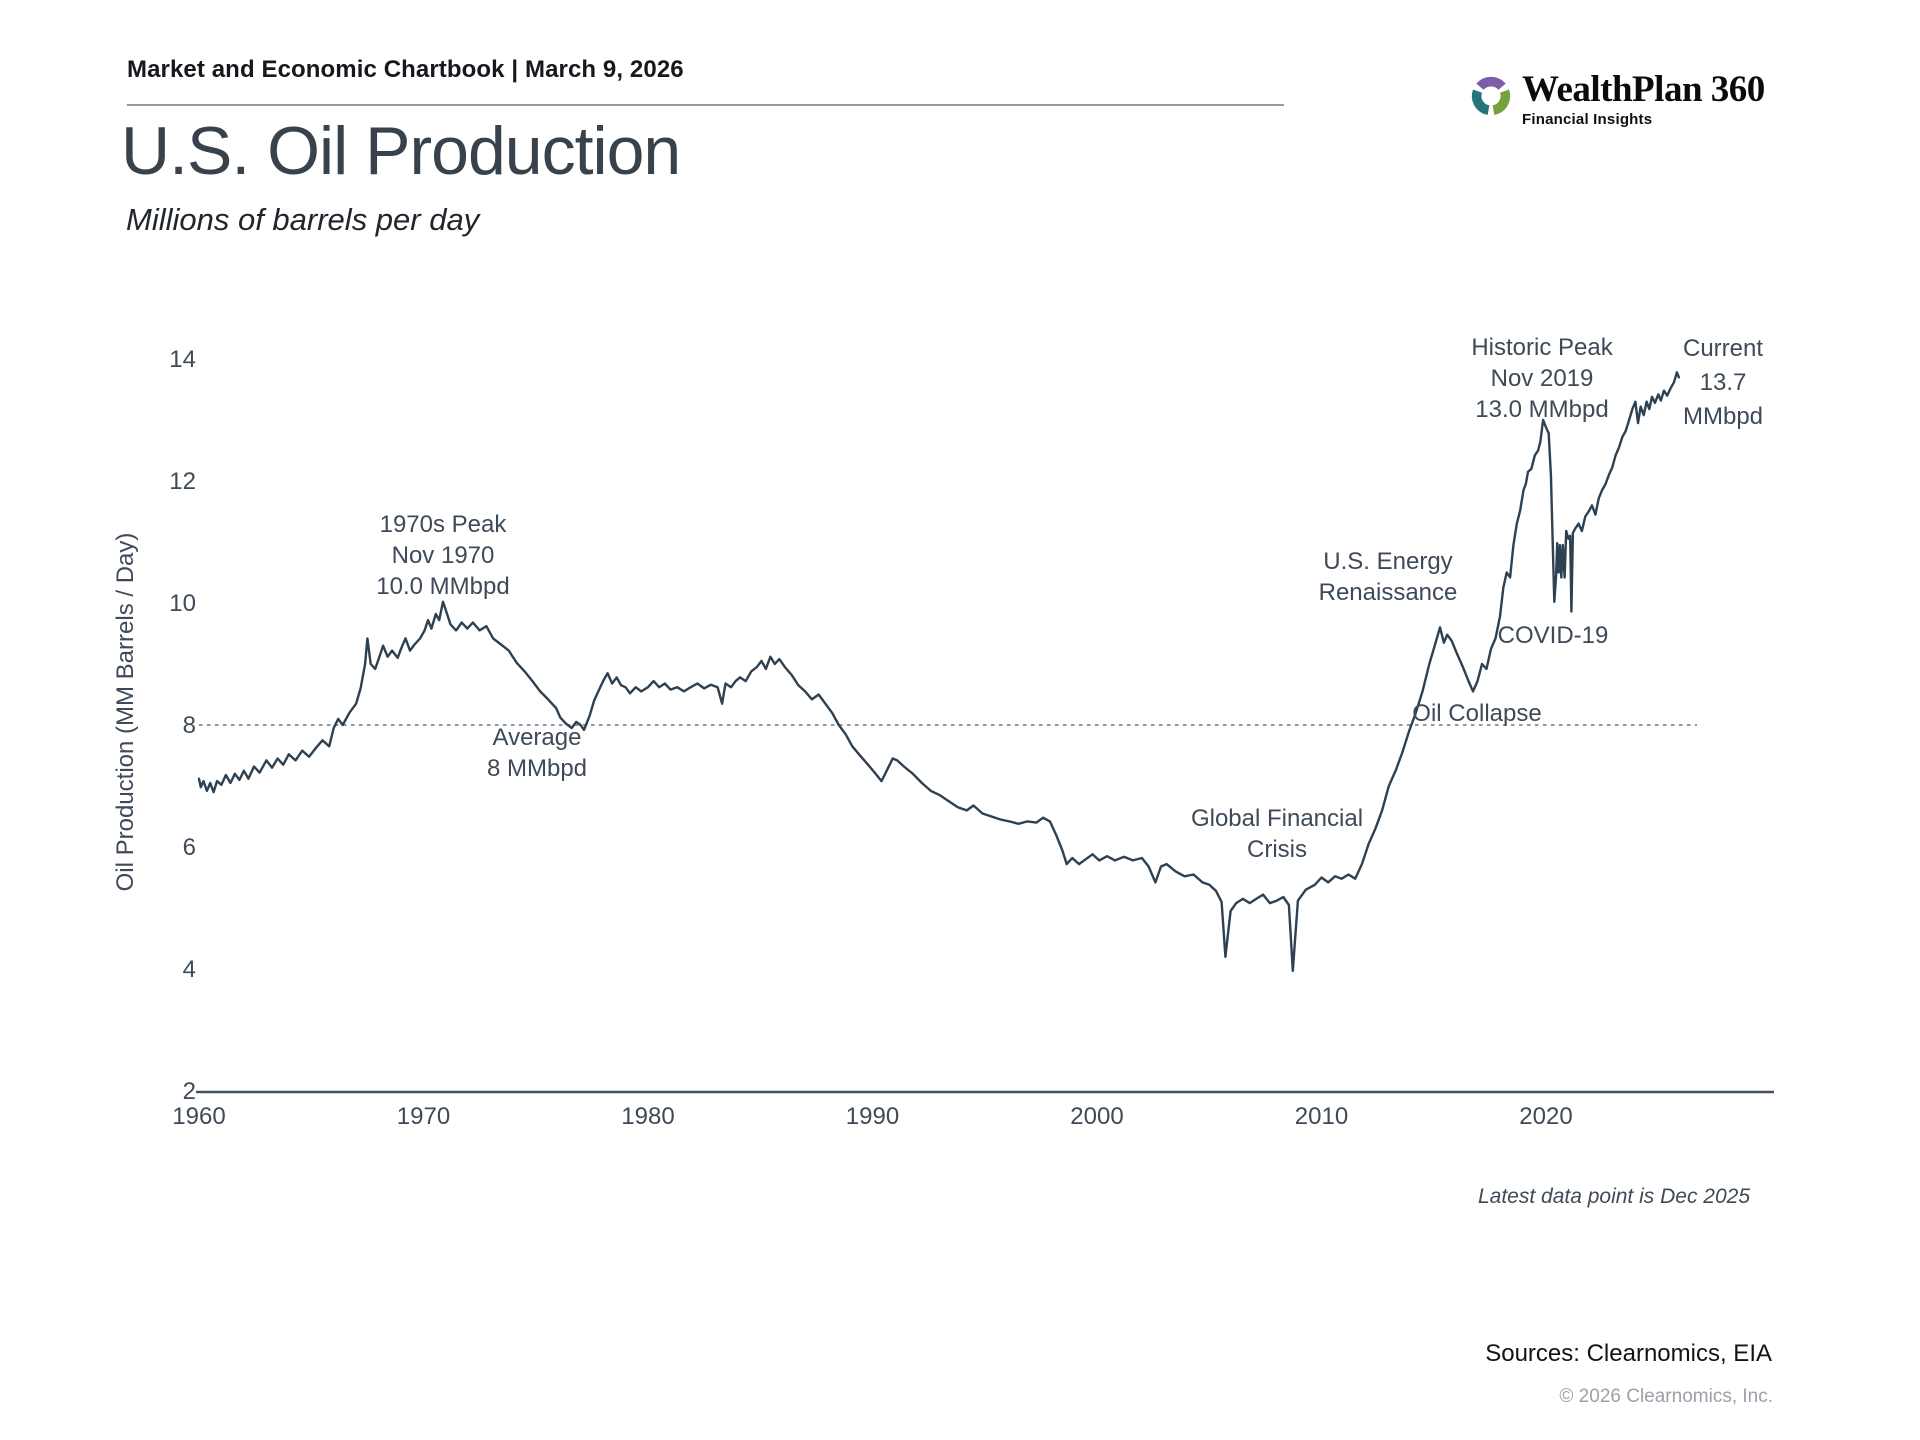  Describe the element at coordinates (1613, 1196) in the screenshot. I see `latest-data-note: Latest data point is Dec 2025` at that location.